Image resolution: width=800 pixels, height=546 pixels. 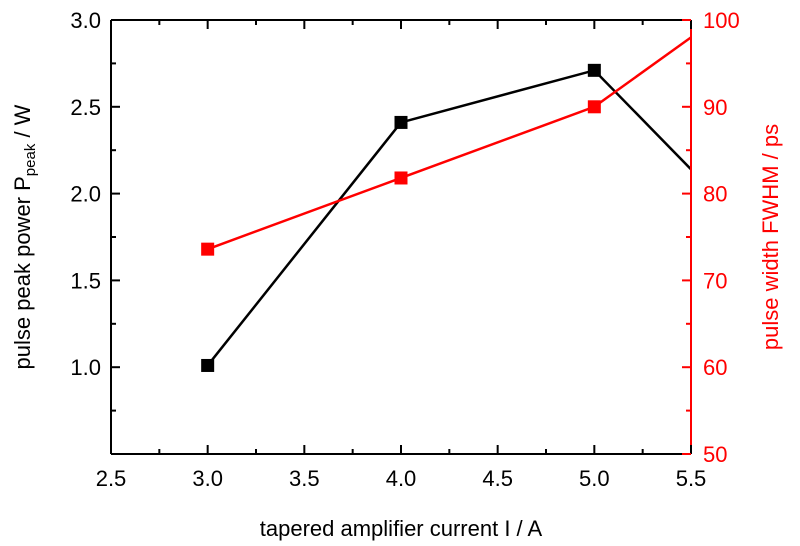 What do you see at coordinates (85, 107) in the screenshot?
I see `left-y-tick-label: 2.5` at bounding box center [85, 107].